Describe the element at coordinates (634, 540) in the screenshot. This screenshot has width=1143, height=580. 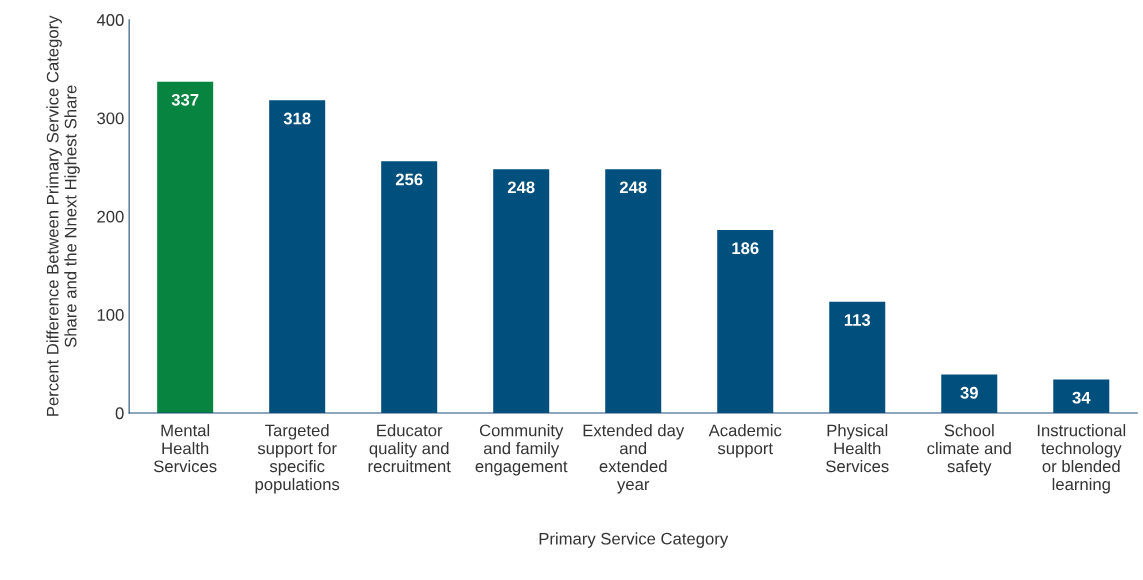
I see `x-axis-title: Primary Service Category` at that location.